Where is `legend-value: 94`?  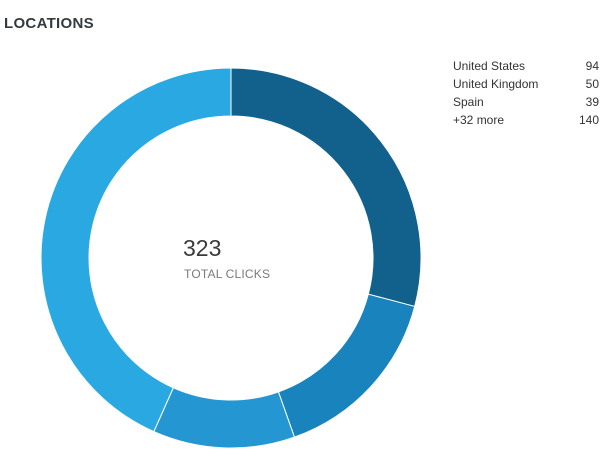 legend-value: 94 is located at coordinates (592, 66).